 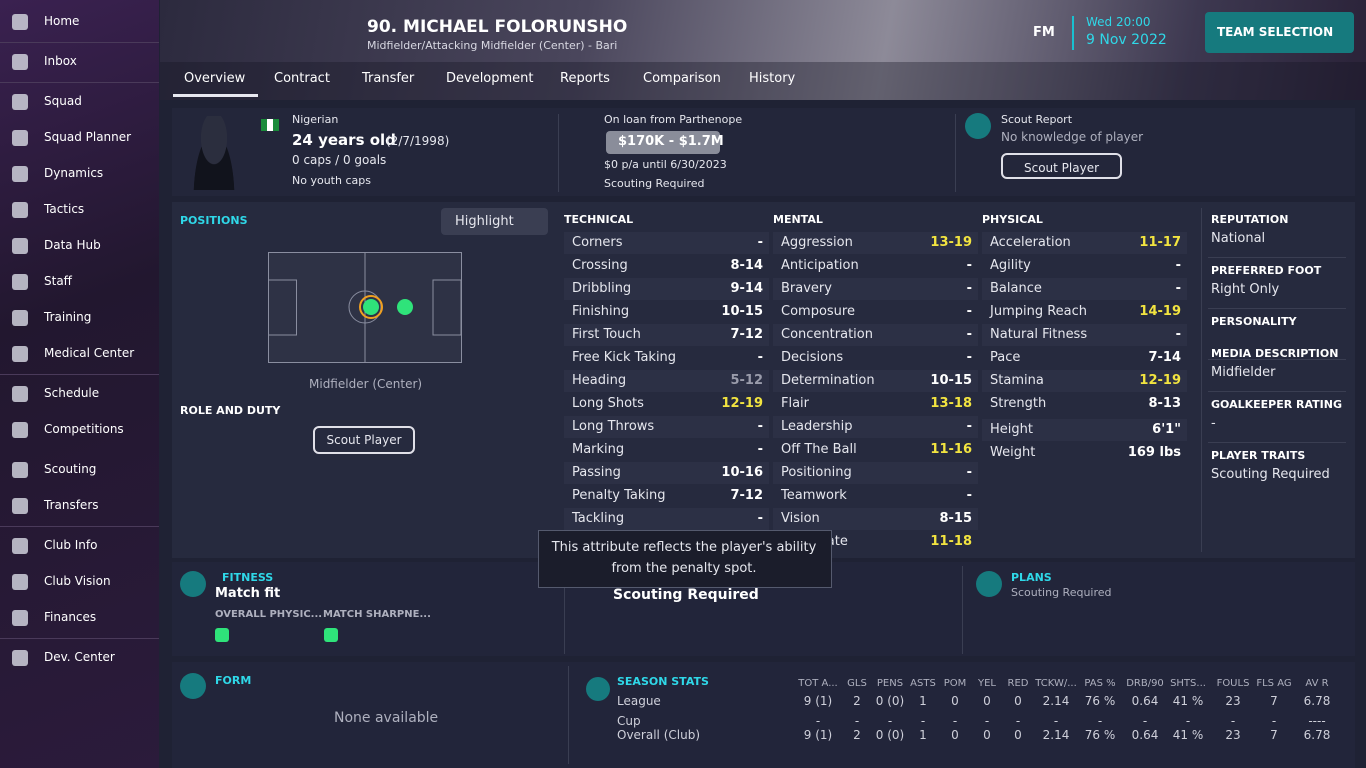 I want to click on nav-item: Scouting, so click(x=70, y=469).